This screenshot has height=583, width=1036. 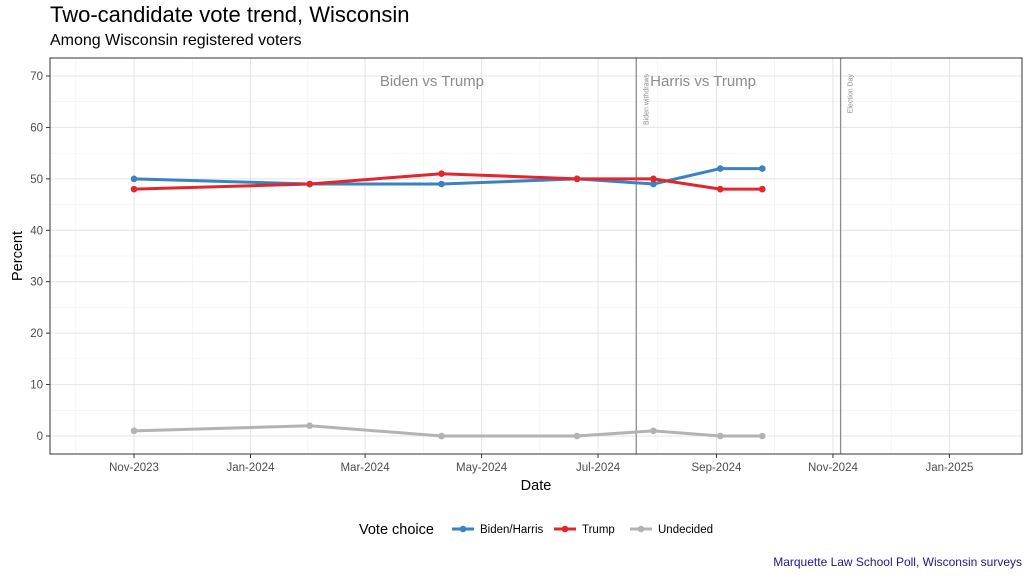 What do you see at coordinates (717, 468) in the screenshot?
I see `x-tick-label: Sep-2024` at bounding box center [717, 468].